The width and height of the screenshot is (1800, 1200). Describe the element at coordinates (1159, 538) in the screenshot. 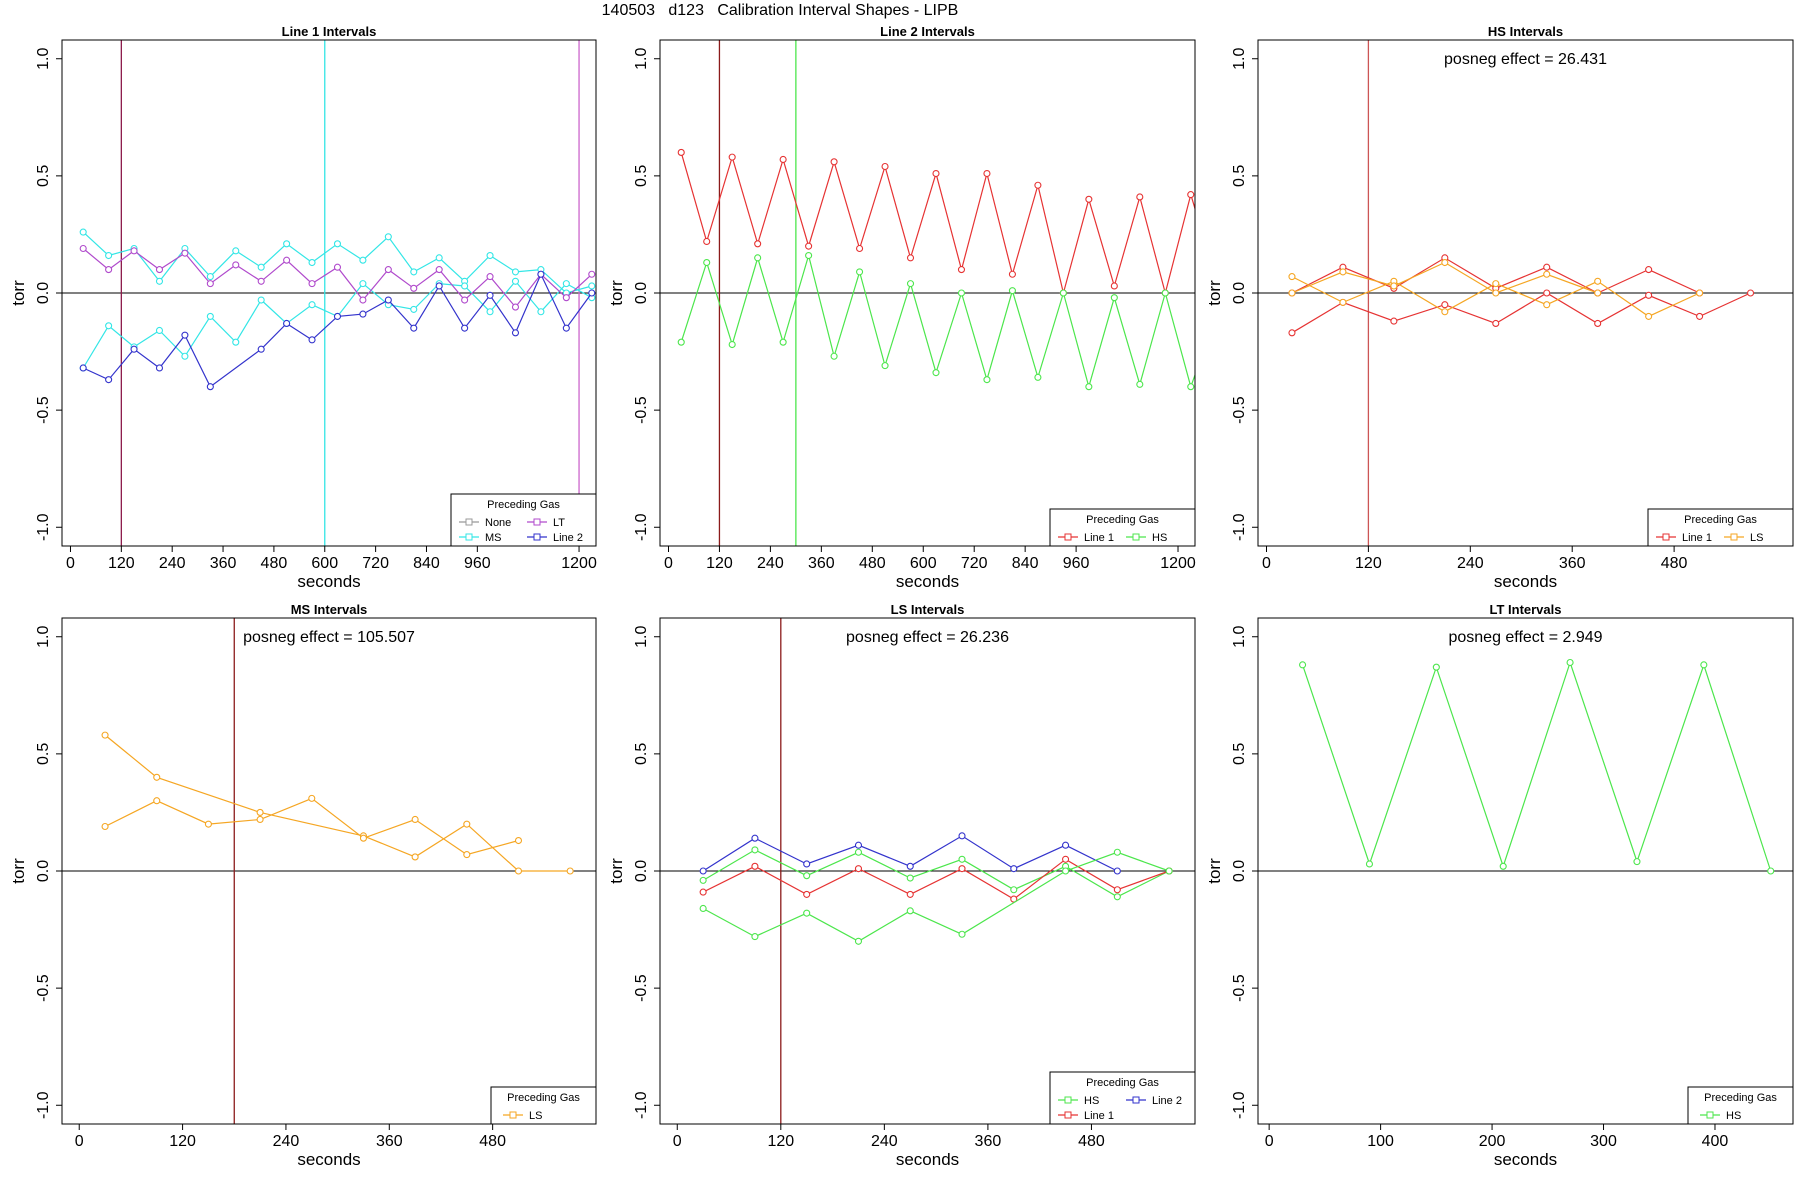

I see `legend-entry-label: HS` at that location.